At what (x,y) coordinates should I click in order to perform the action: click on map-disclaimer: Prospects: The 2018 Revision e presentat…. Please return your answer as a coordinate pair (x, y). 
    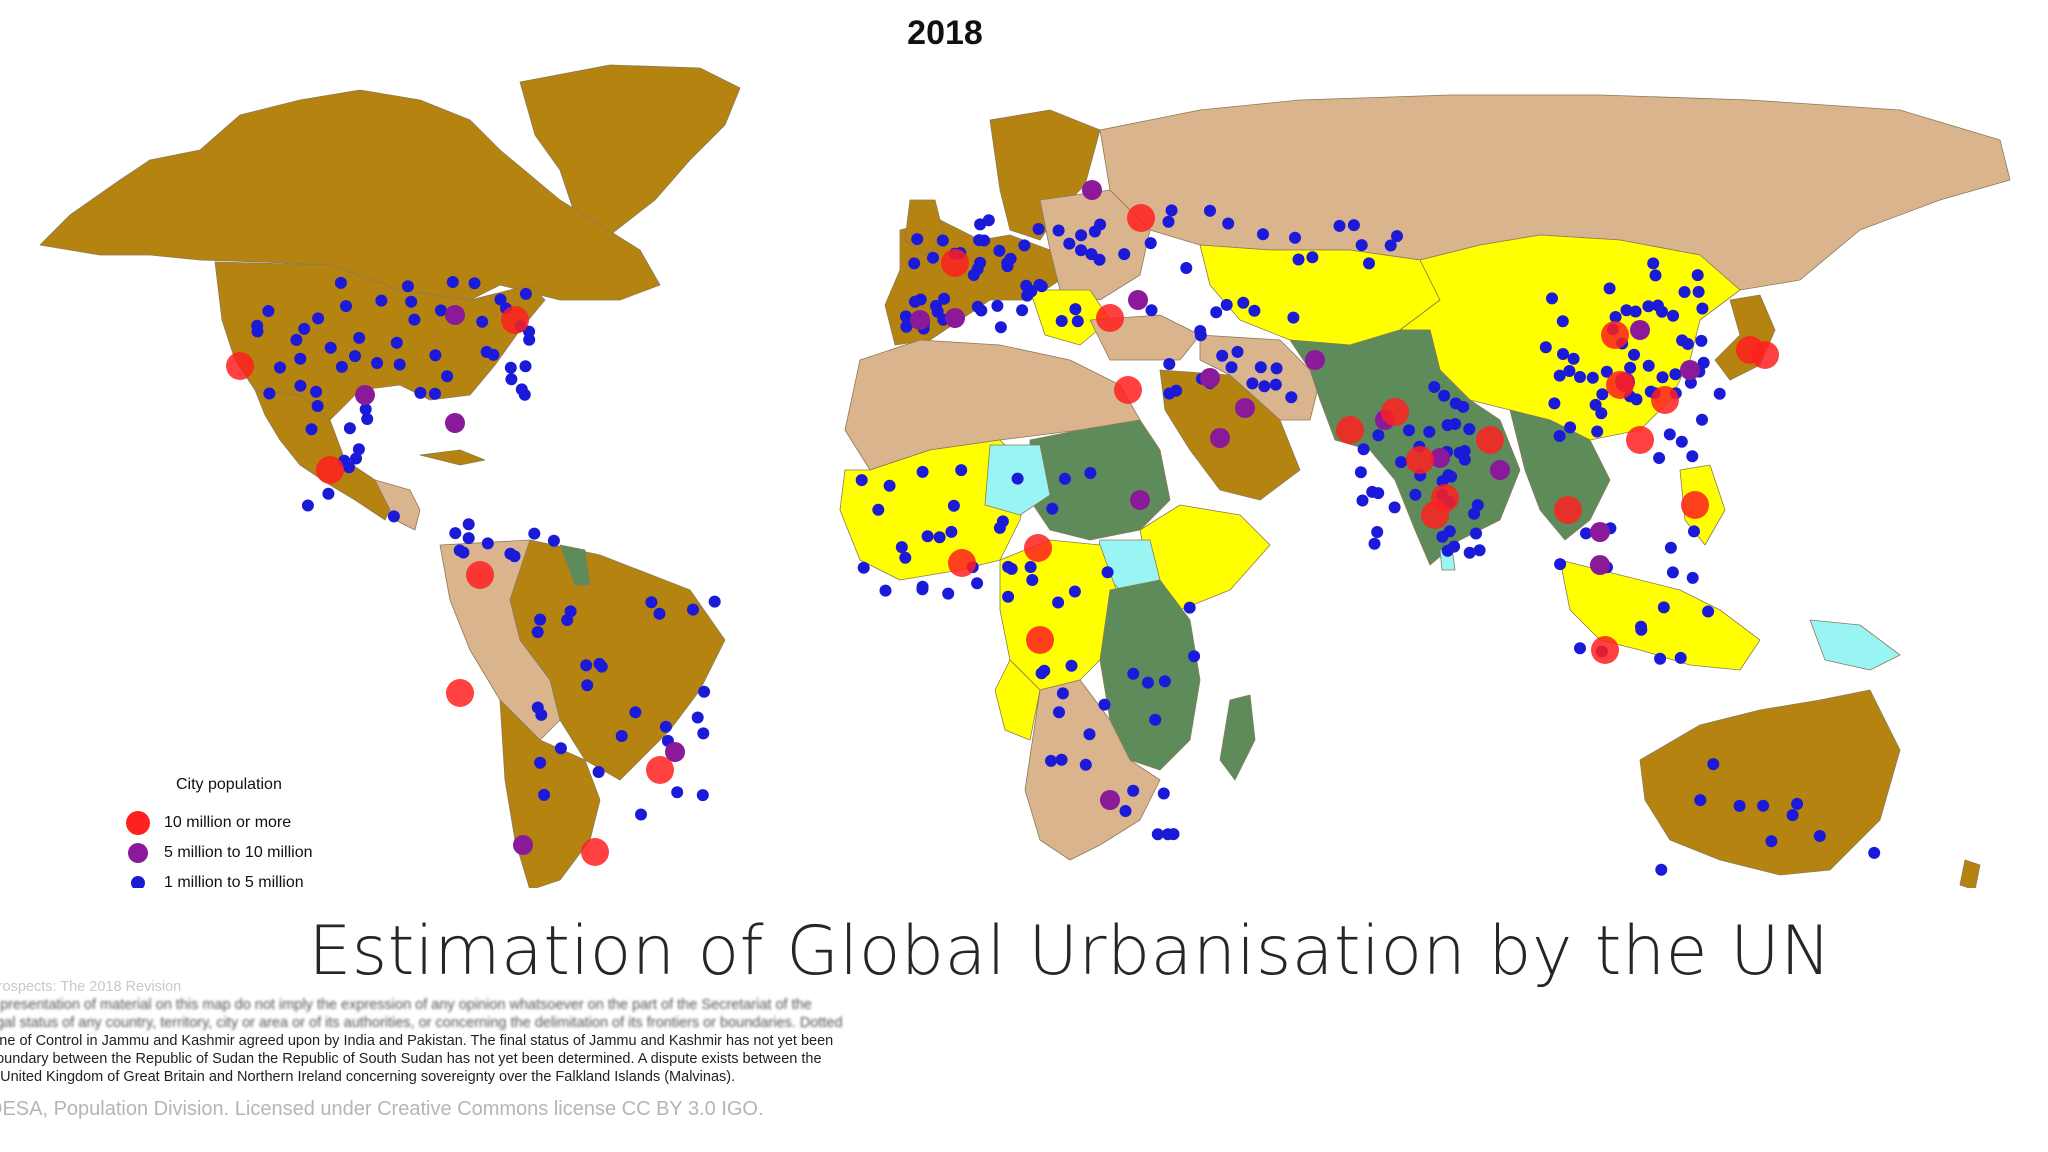
    Looking at the image, I should click on (524, 1048).